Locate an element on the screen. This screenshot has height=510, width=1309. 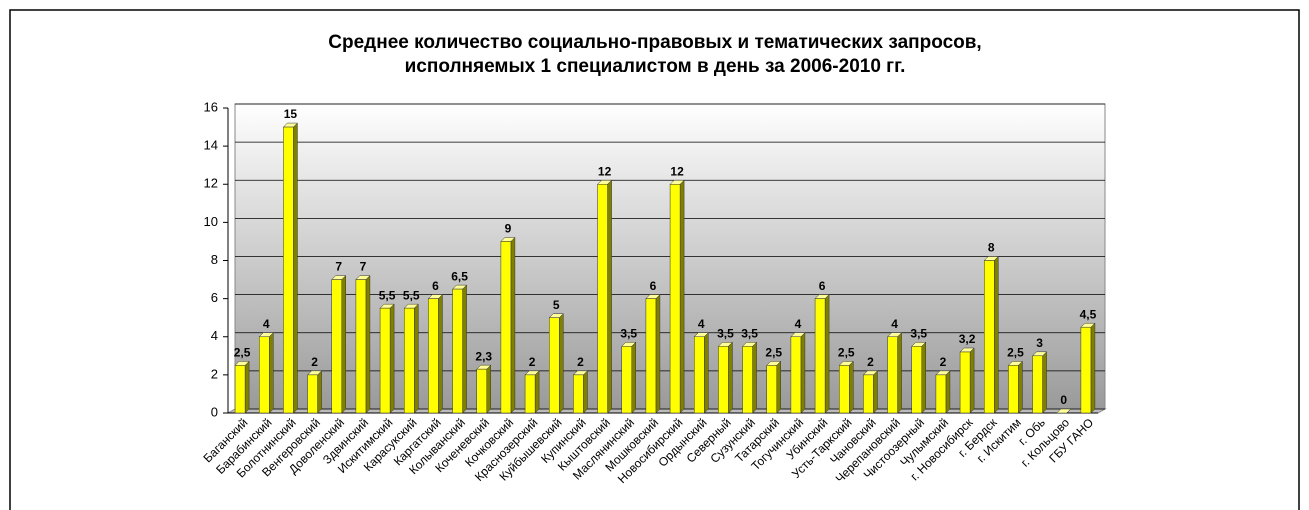
y-tick-label: 10 is located at coordinates (211, 221).